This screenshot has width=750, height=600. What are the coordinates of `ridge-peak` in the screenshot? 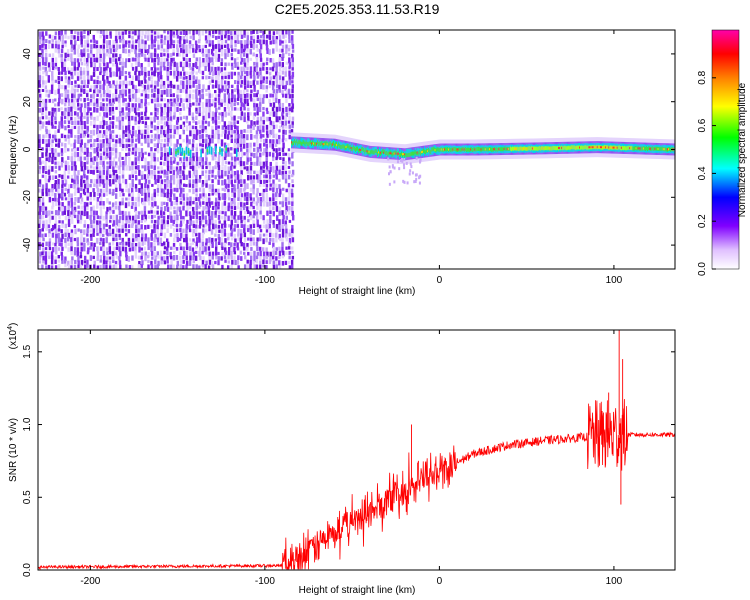 It's located at (317, 143).